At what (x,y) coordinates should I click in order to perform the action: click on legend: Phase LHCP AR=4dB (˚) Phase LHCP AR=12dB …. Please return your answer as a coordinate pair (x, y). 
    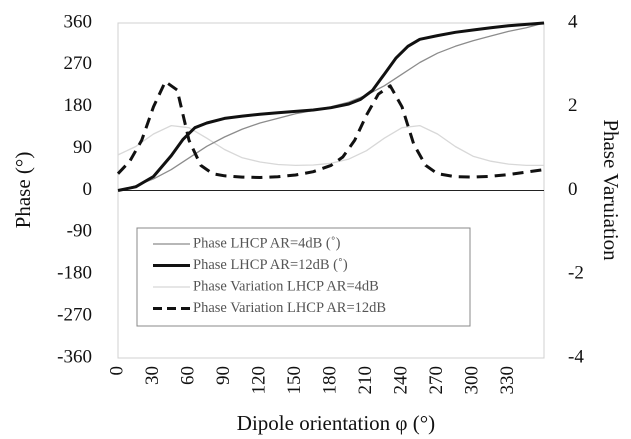
    Looking at the image, I should click on (303, 277).